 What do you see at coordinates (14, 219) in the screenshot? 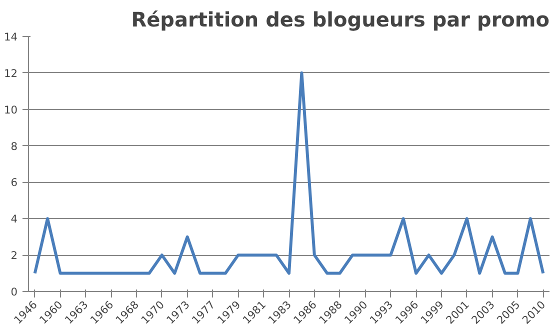
I see `y-tick-label: 4` at bounding box center [14, 219].